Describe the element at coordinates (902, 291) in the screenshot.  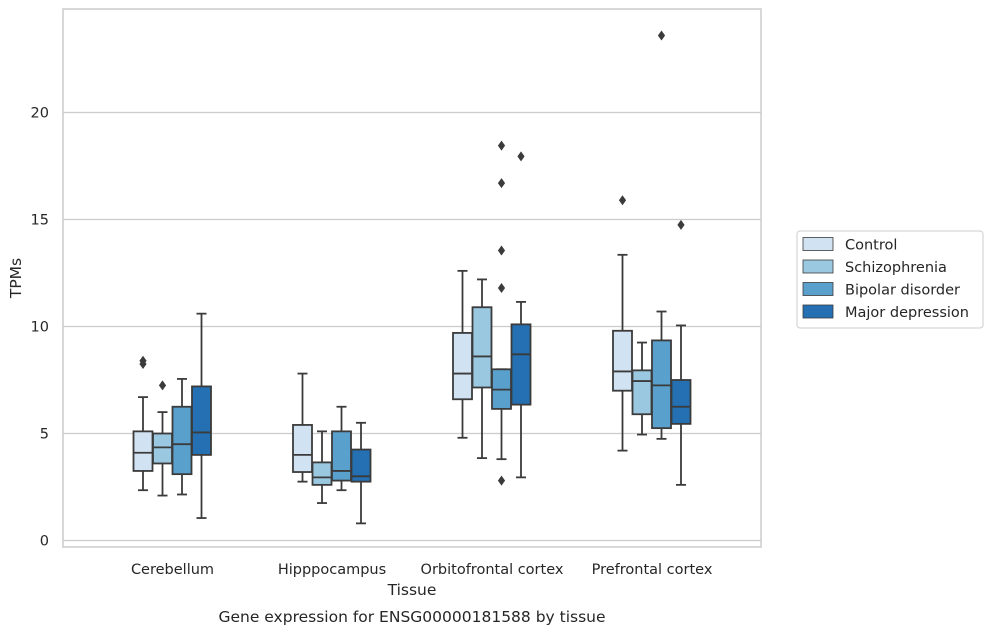
I see `legend-label: Bipolar disorder` at that location.